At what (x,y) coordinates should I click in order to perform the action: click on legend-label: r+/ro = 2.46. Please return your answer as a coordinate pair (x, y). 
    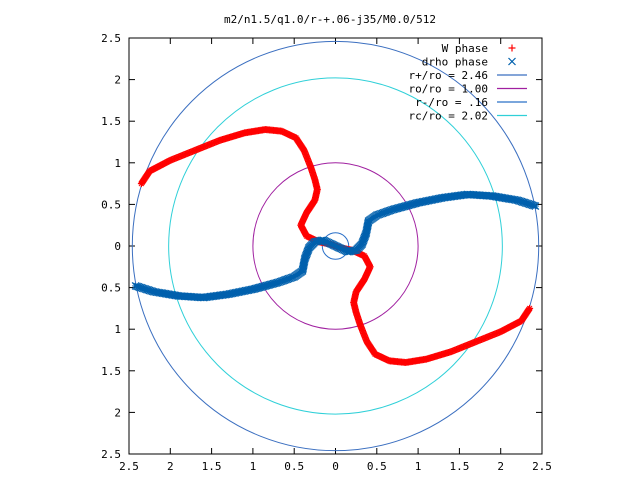
    Looking at the image, I should click on (448, 75).